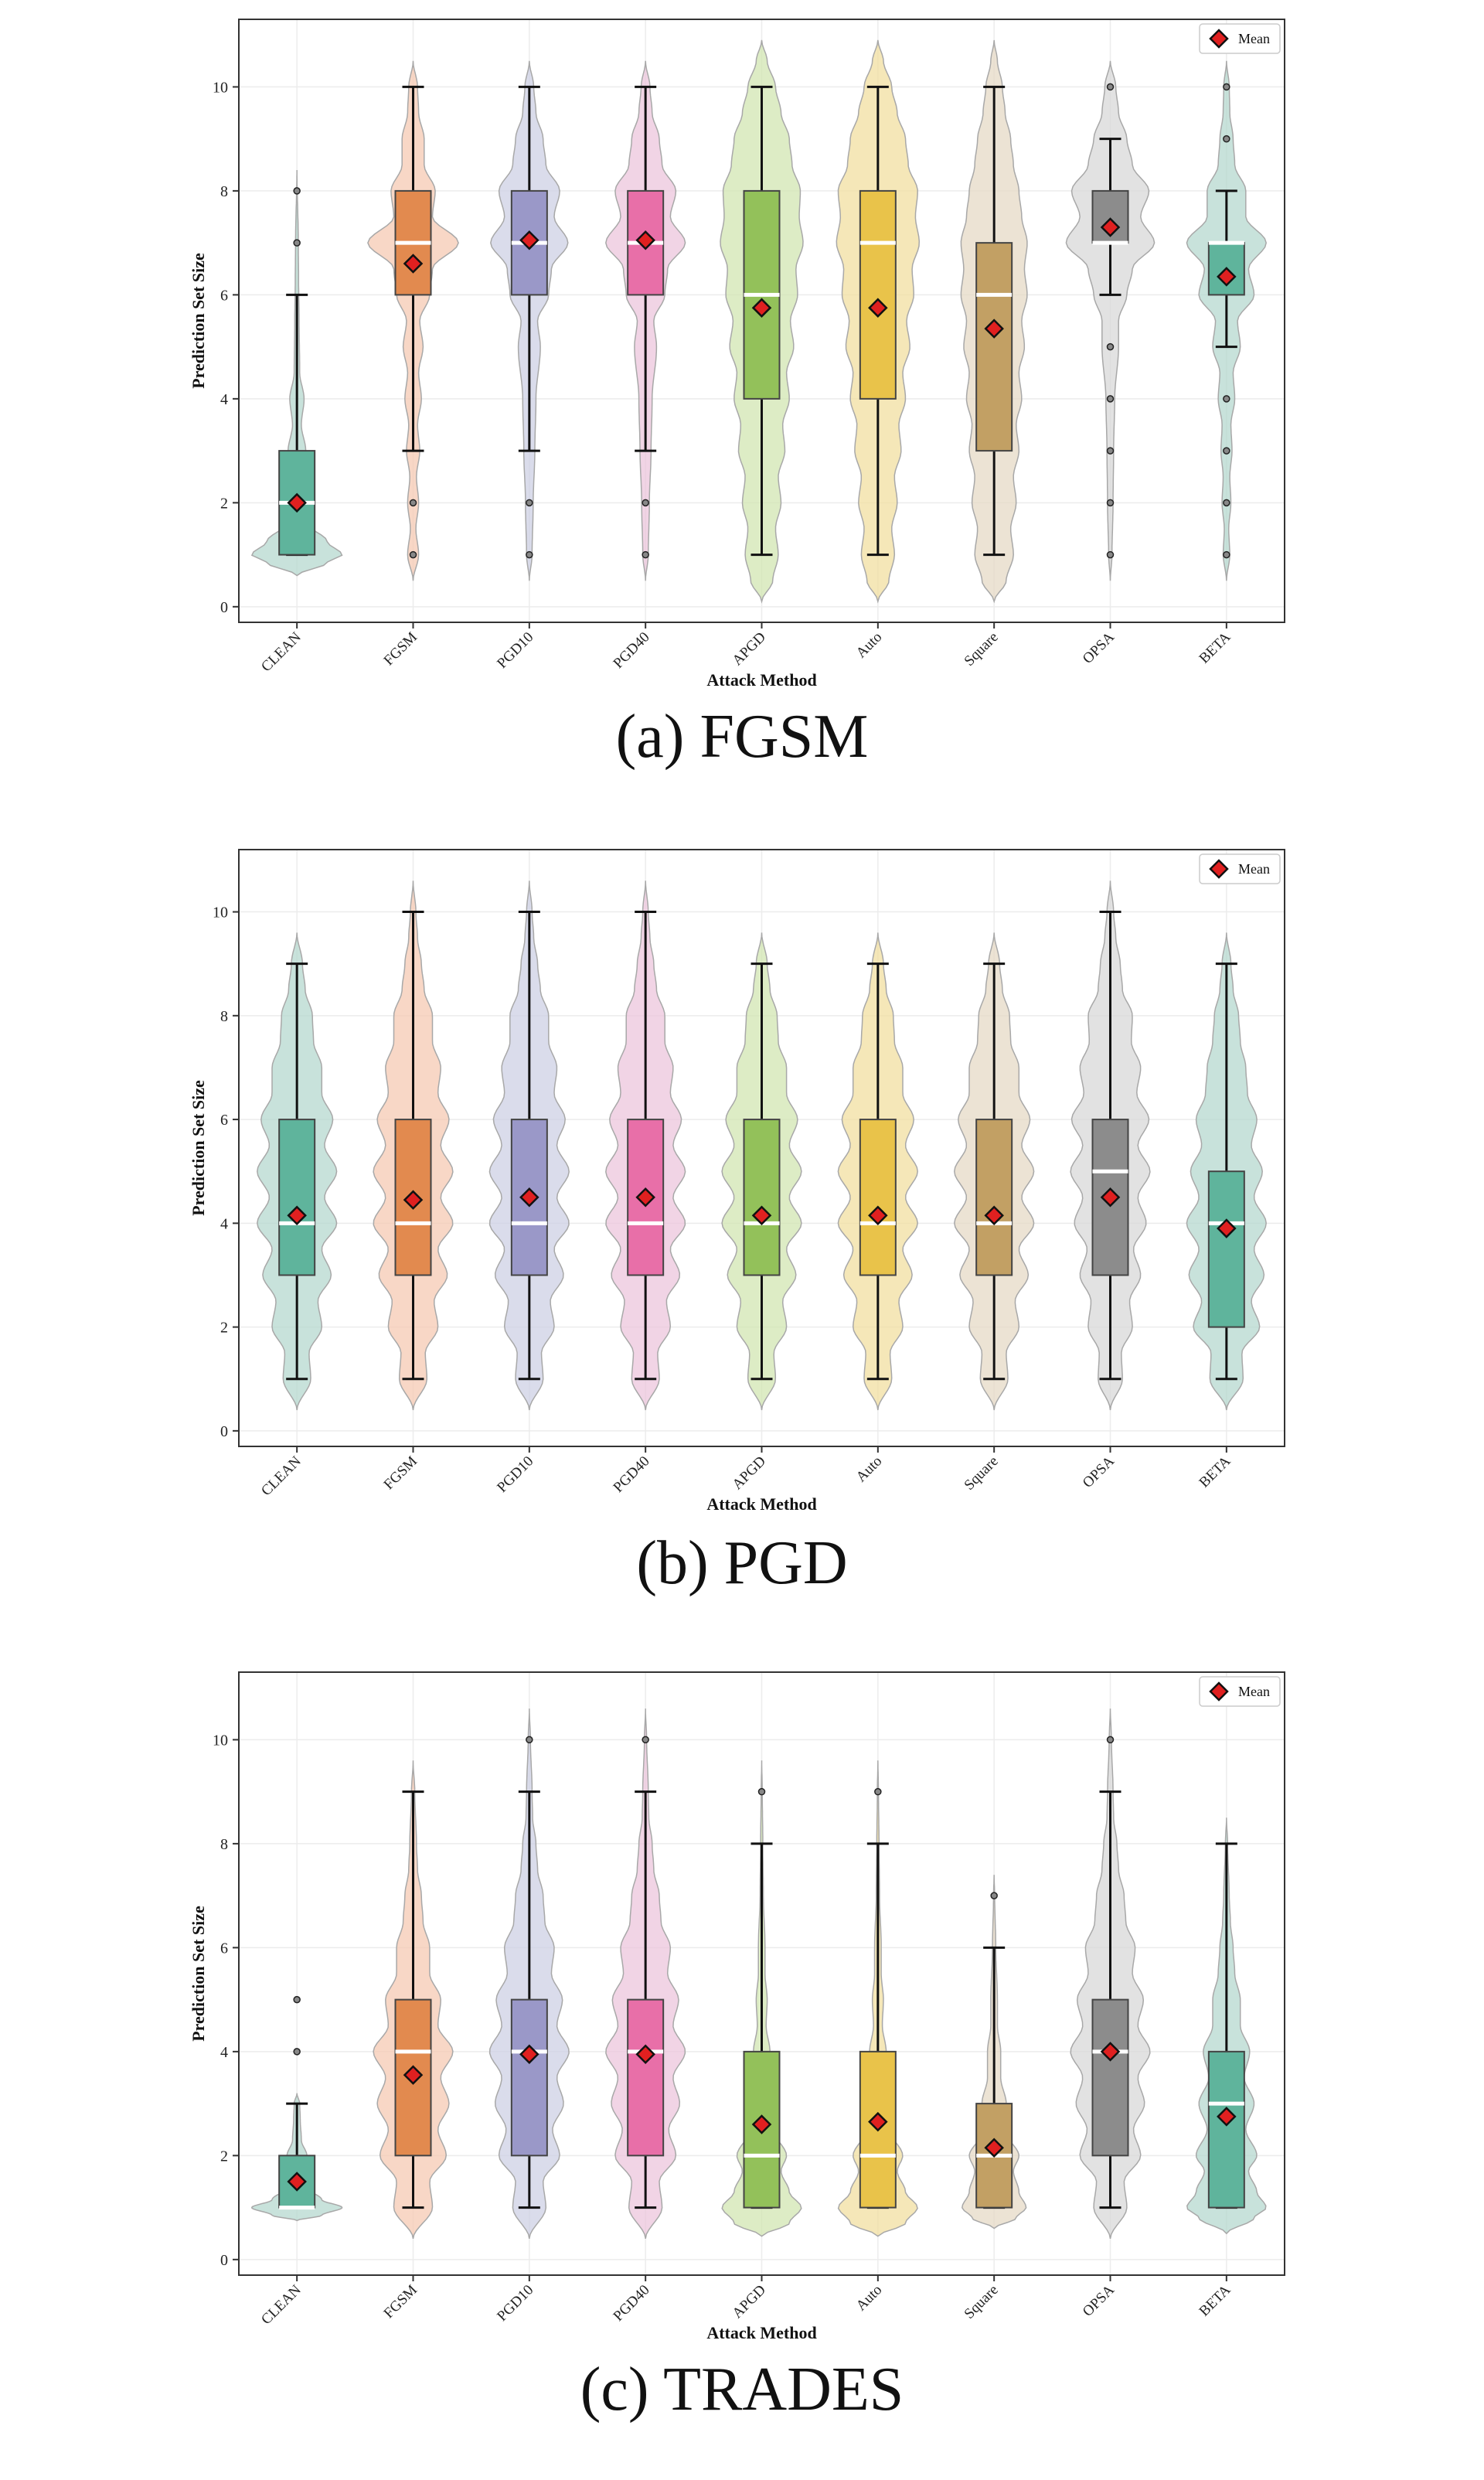  Describe the element at coordinates (224, 399) in the screenshot. I see `y-tick-label: 4` at that location.